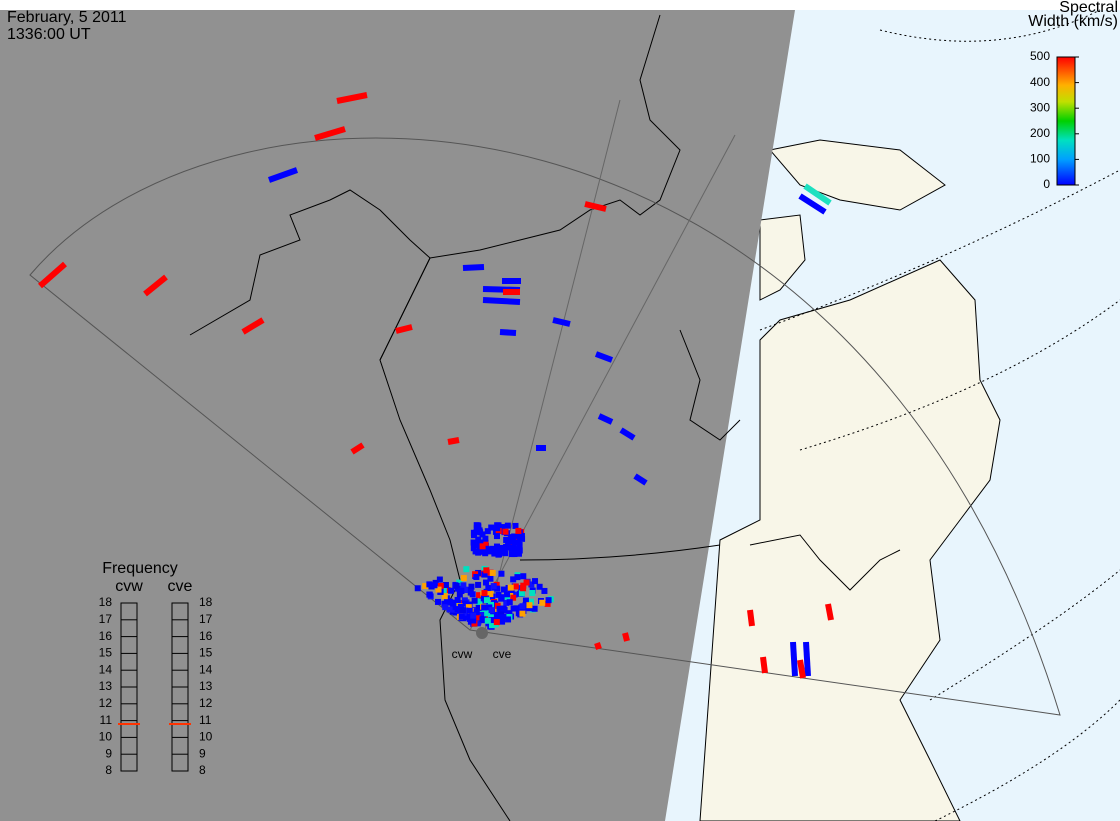 This screenshot has width=1120, height=821. What do you see at coordinates (782, 257) in the screenshot?
I see `land-labrador` at bounding box center [782, 257].